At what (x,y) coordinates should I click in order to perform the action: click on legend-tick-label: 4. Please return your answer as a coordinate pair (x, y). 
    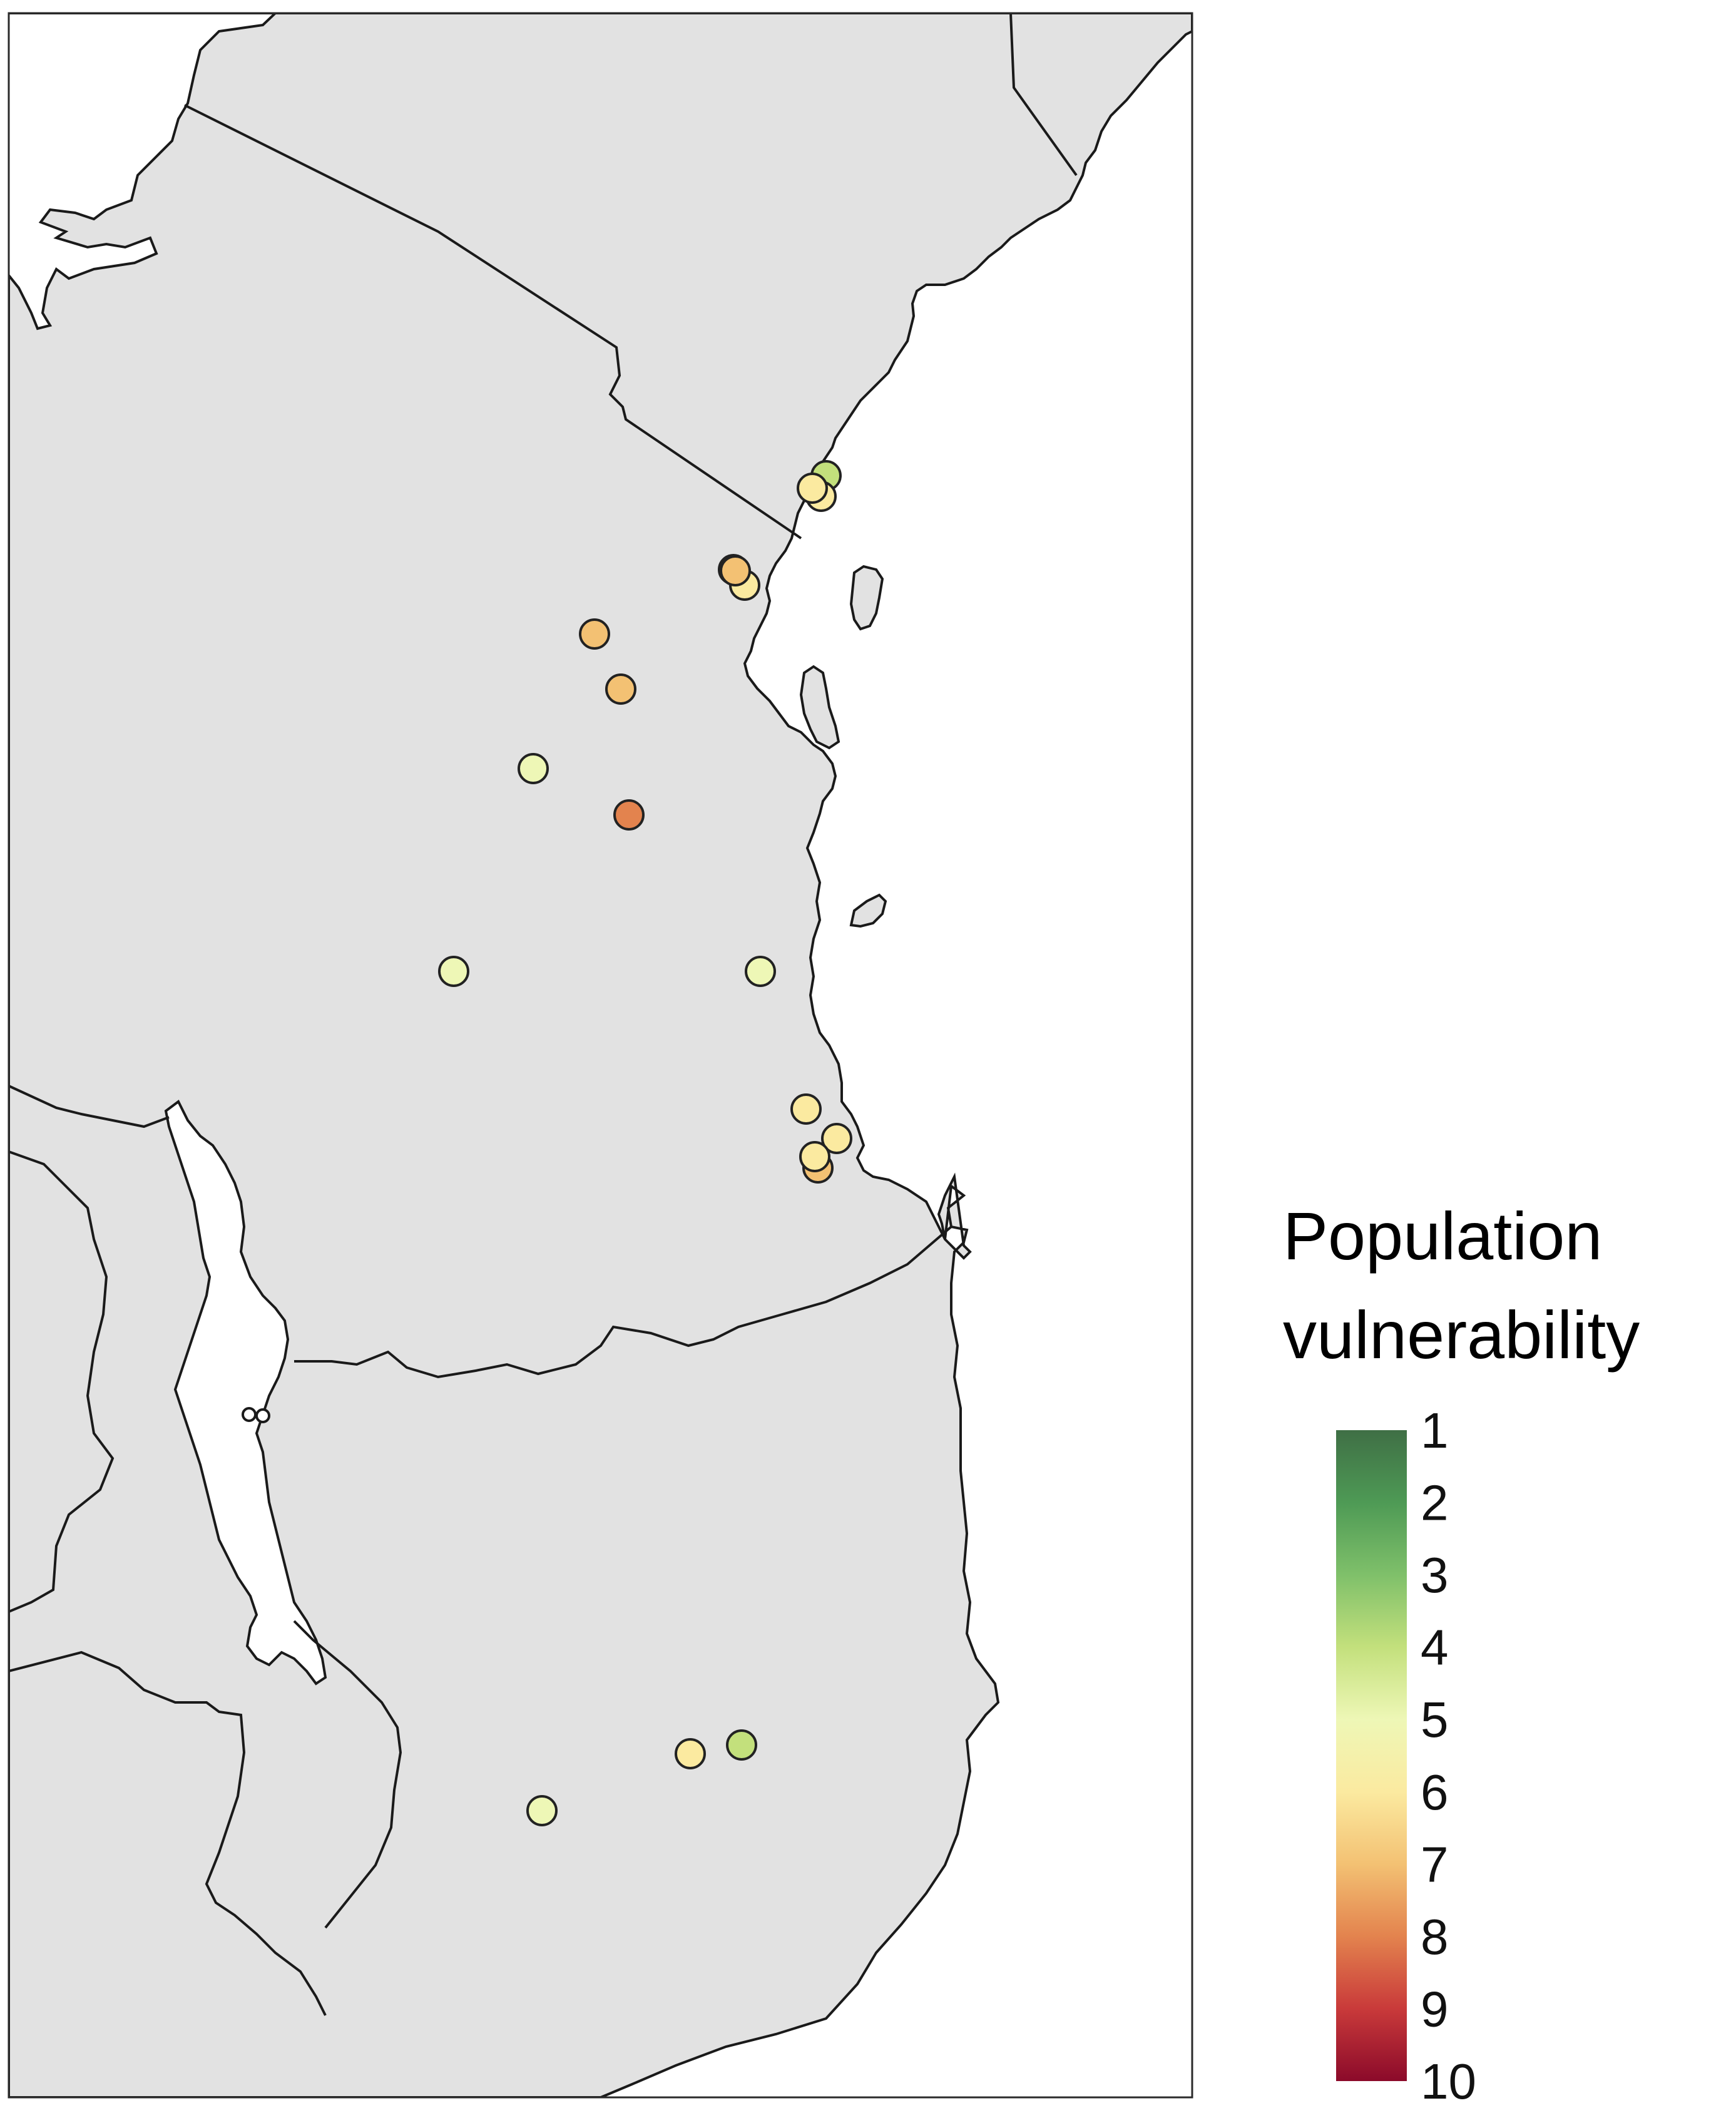
    Looking at the image, I should click on (1435, 1648).